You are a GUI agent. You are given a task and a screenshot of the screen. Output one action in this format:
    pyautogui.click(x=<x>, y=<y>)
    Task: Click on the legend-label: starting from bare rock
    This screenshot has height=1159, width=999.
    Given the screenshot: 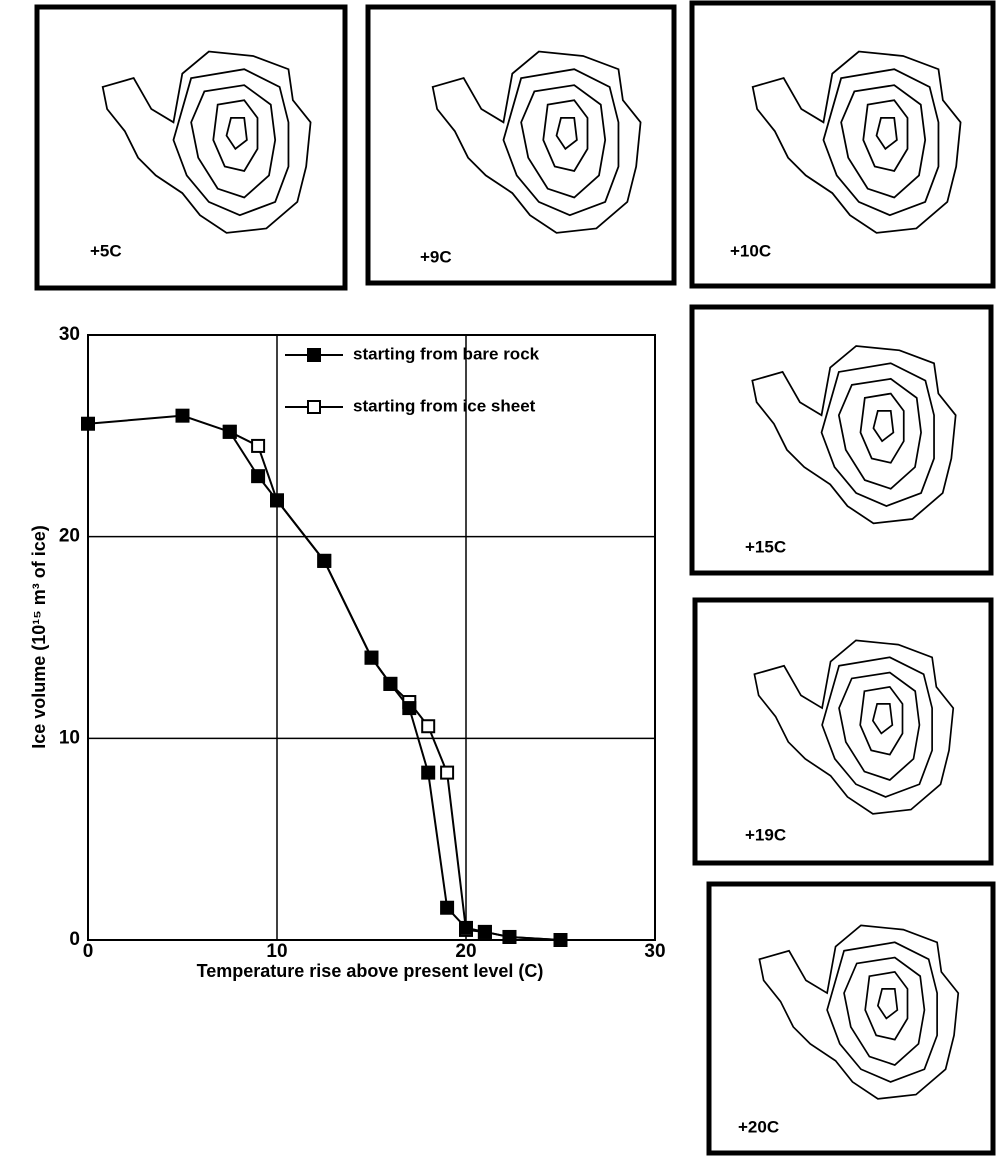 What is the action you would take?
    pyautogui.click(x=446, y=353)
    